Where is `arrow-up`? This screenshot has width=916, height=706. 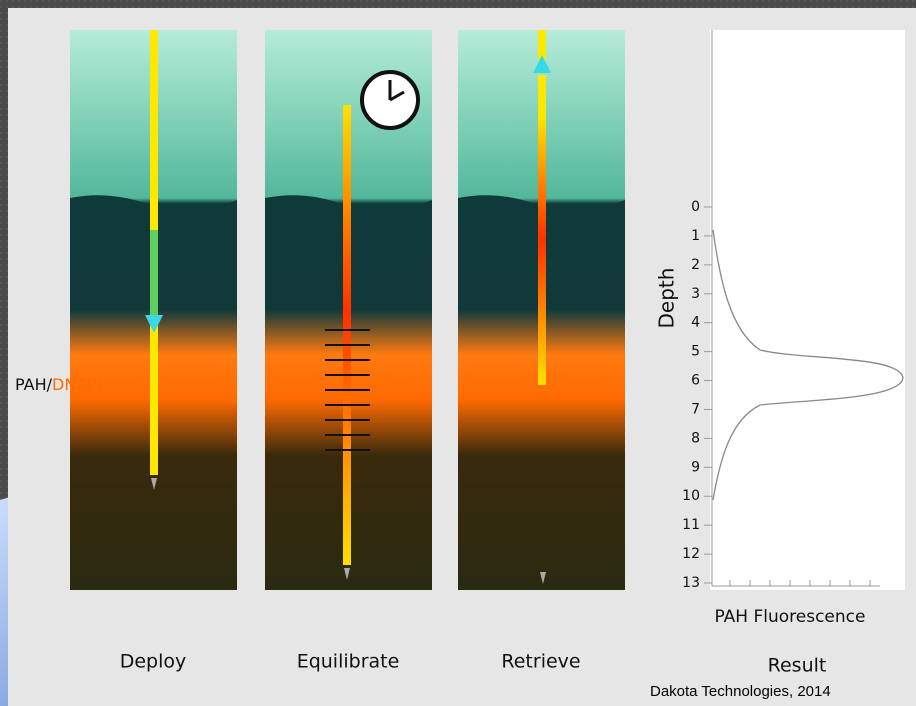
arrow-up is located at coordinates (542, 64).